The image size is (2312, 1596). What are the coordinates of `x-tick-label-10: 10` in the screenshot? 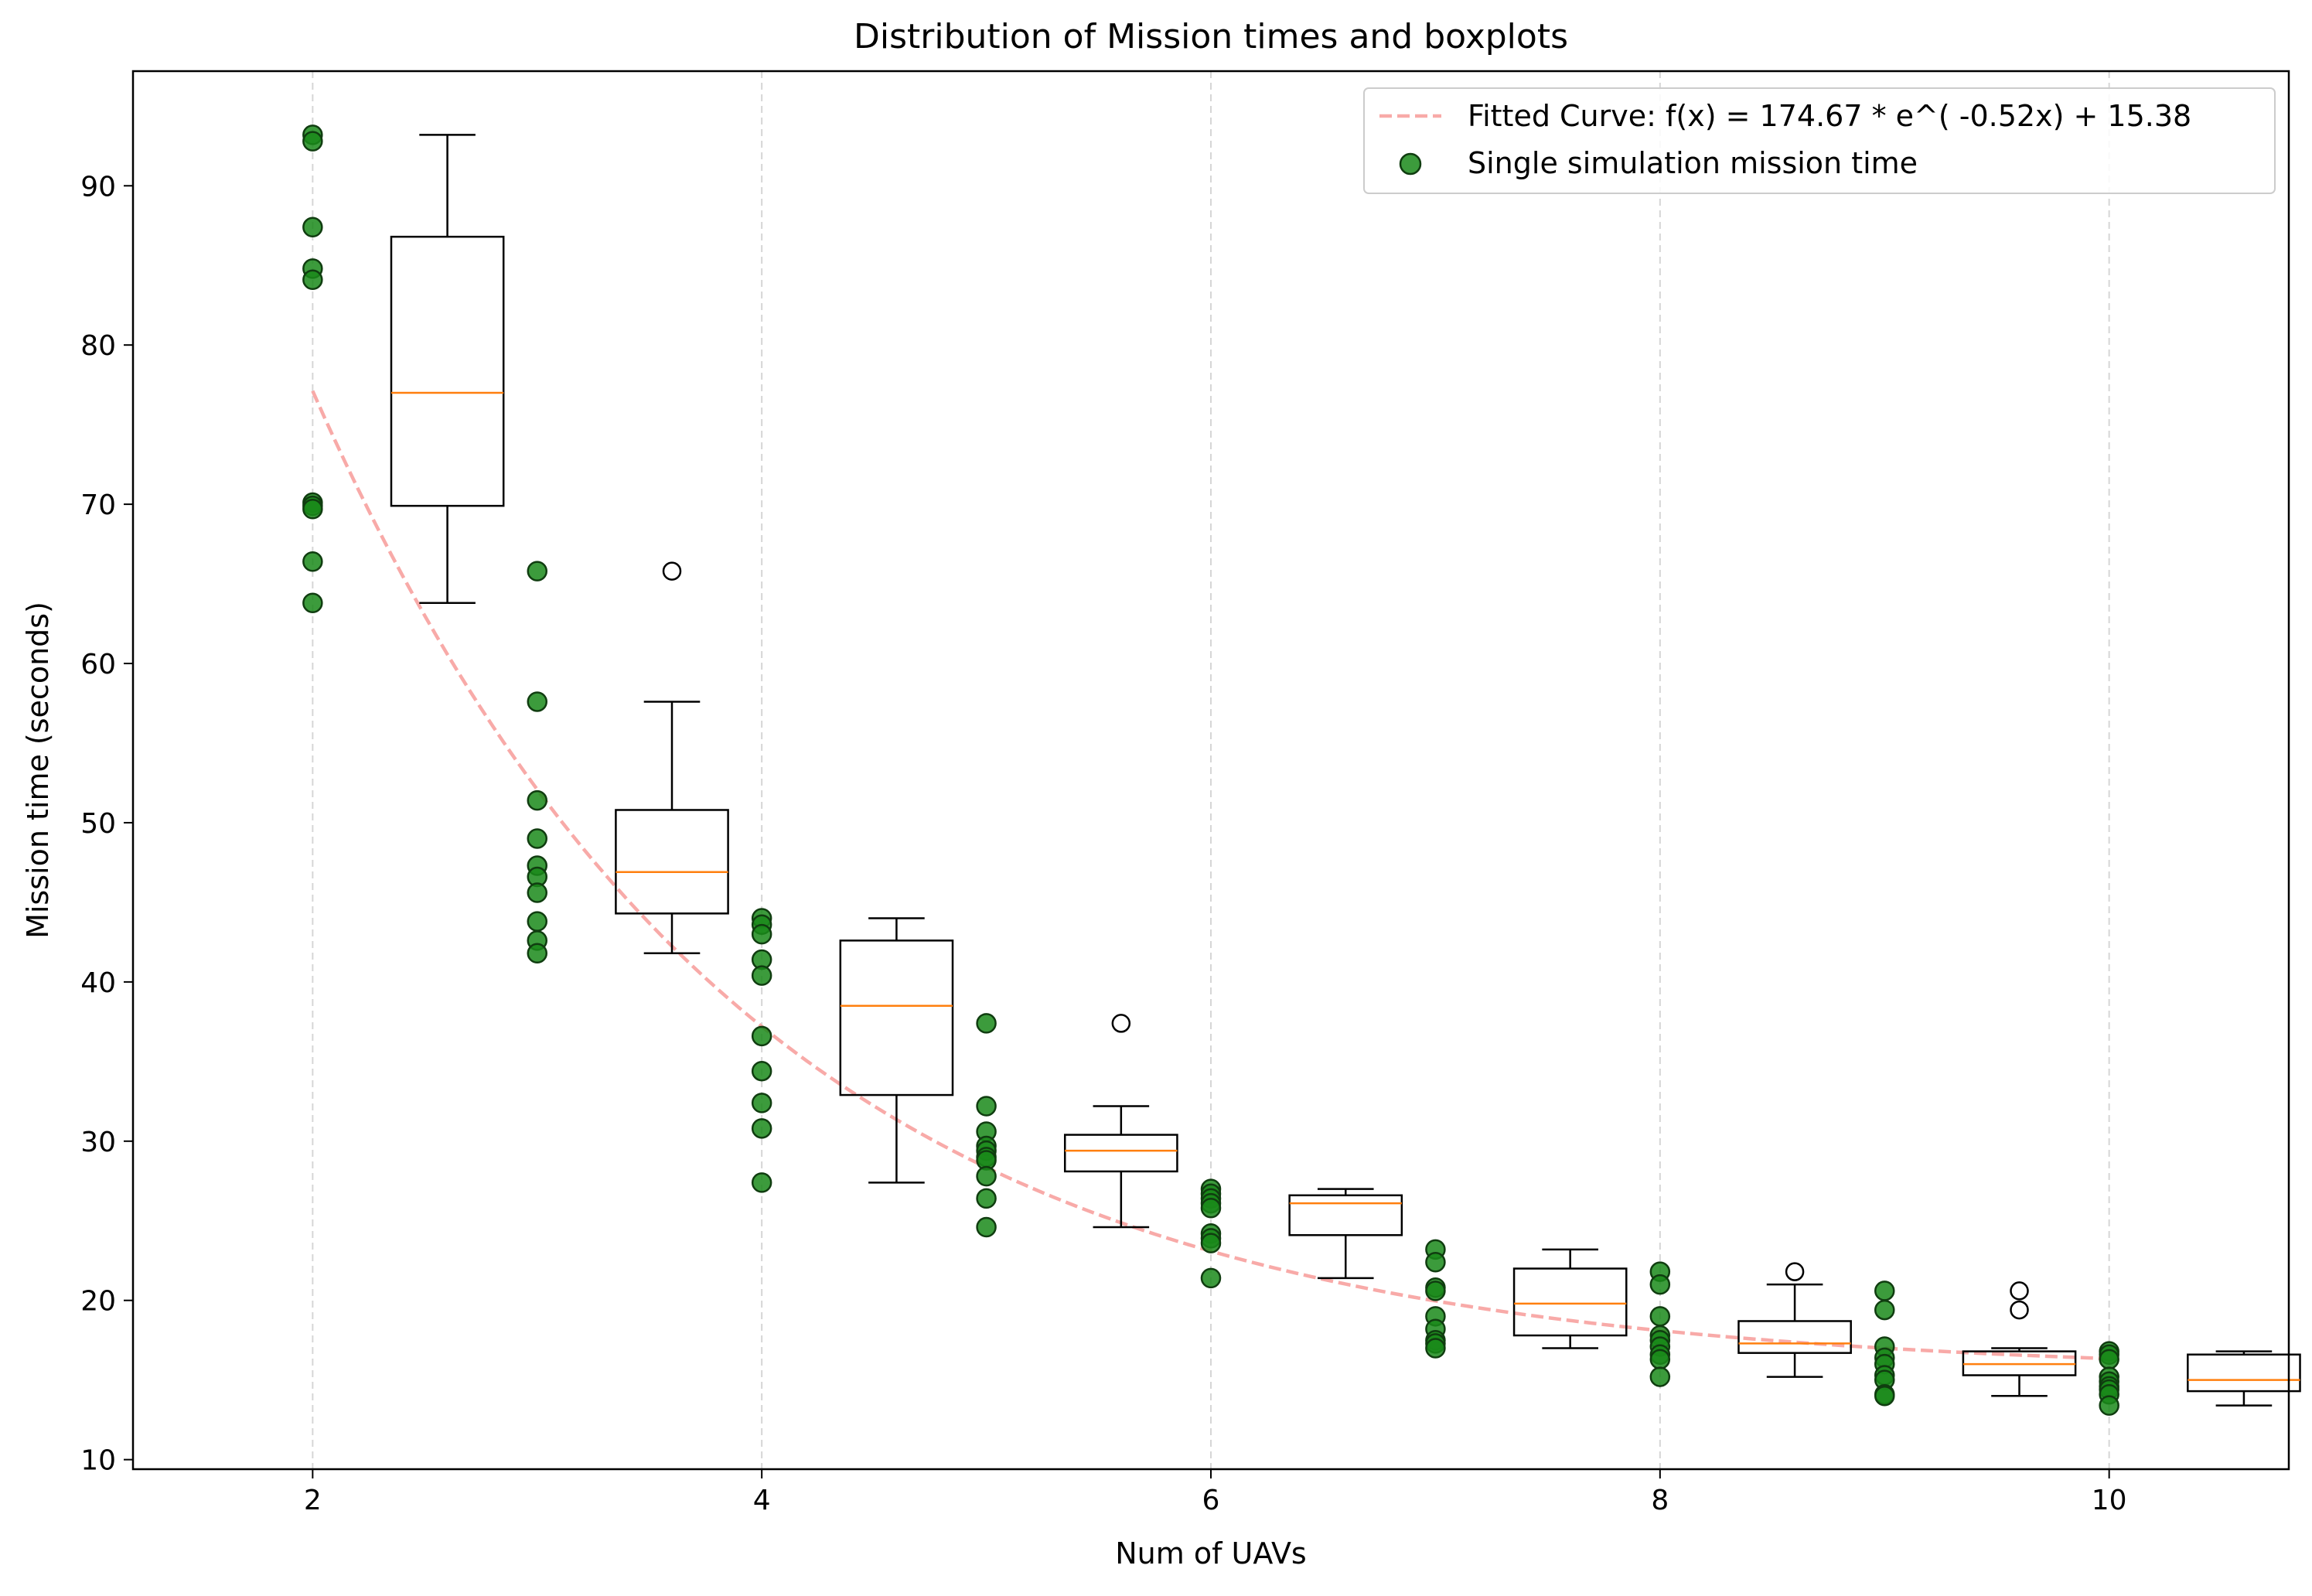 It's located at (2109, 1500).